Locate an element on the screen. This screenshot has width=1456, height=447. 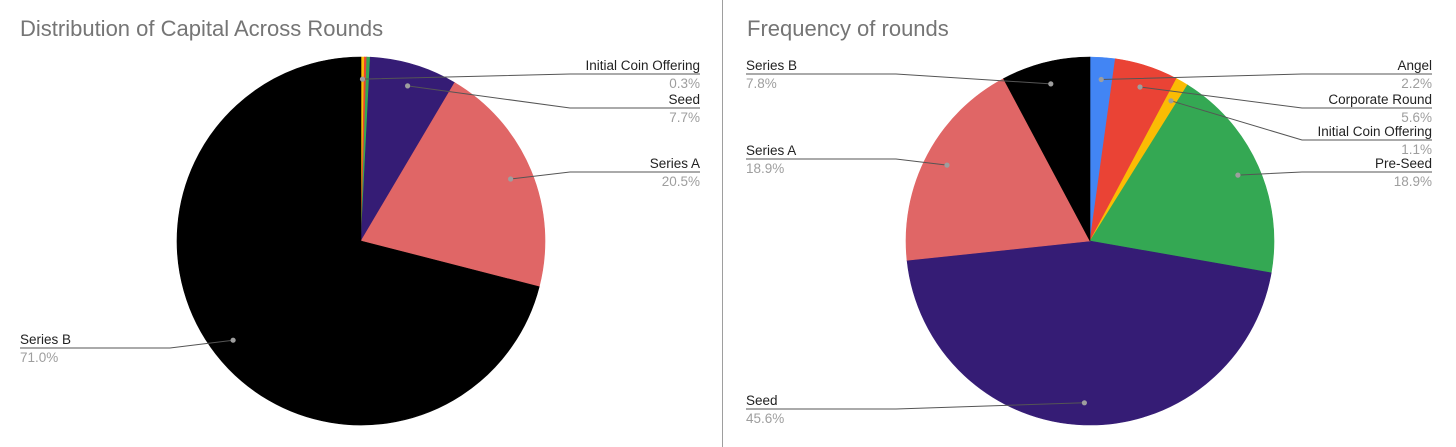
chart-title: Distribution of Capital Across Rounds is located at coordinates (202, 28).